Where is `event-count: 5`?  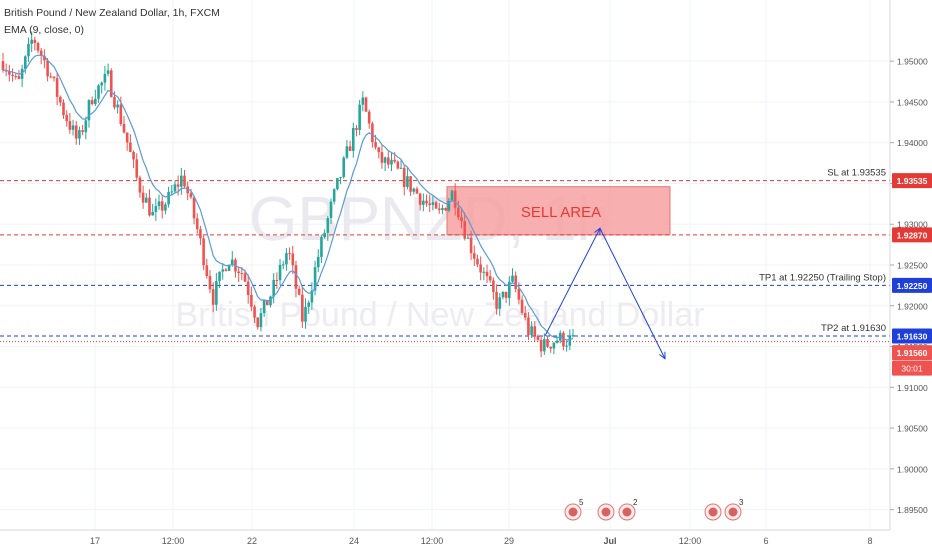
event-count: 5 is located at coordinates (581, 502).